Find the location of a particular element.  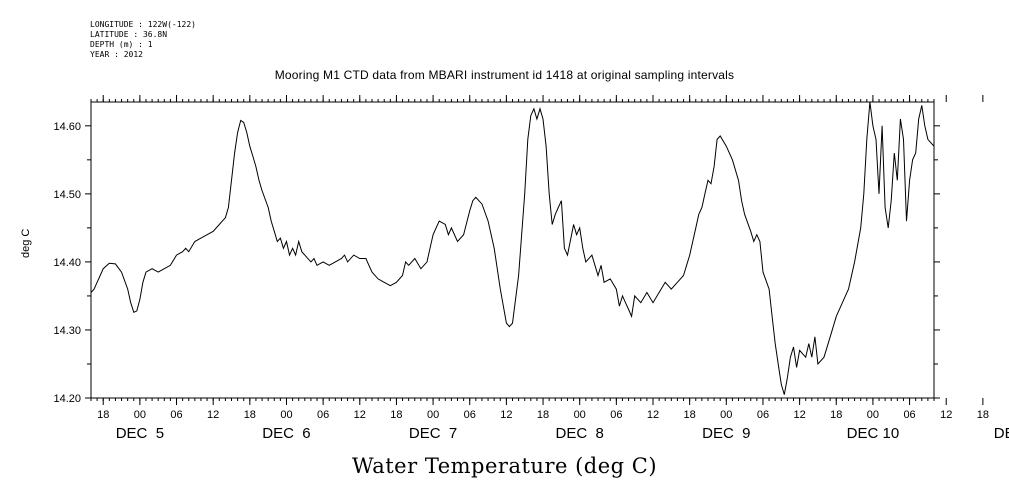

x-day-label: DEC 6 is located at coordinates (286, 433).